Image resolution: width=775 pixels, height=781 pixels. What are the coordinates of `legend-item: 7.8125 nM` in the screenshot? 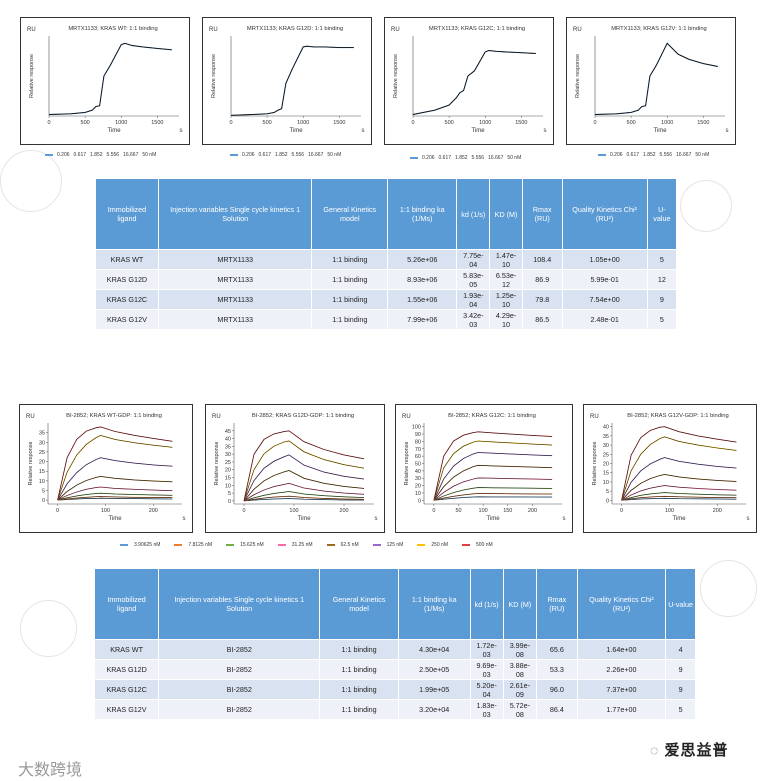 It's located at (193, 545).